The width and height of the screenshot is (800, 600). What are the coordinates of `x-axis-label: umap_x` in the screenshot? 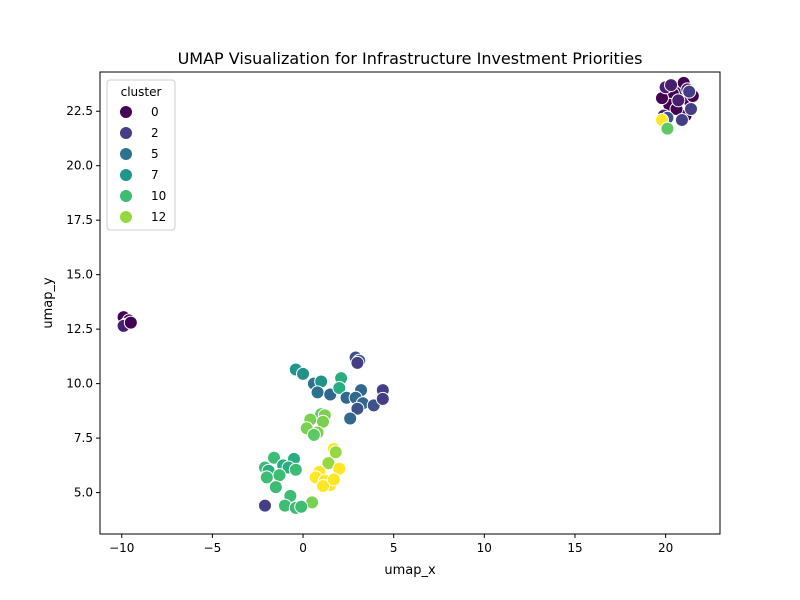 It's located at (410, 570).